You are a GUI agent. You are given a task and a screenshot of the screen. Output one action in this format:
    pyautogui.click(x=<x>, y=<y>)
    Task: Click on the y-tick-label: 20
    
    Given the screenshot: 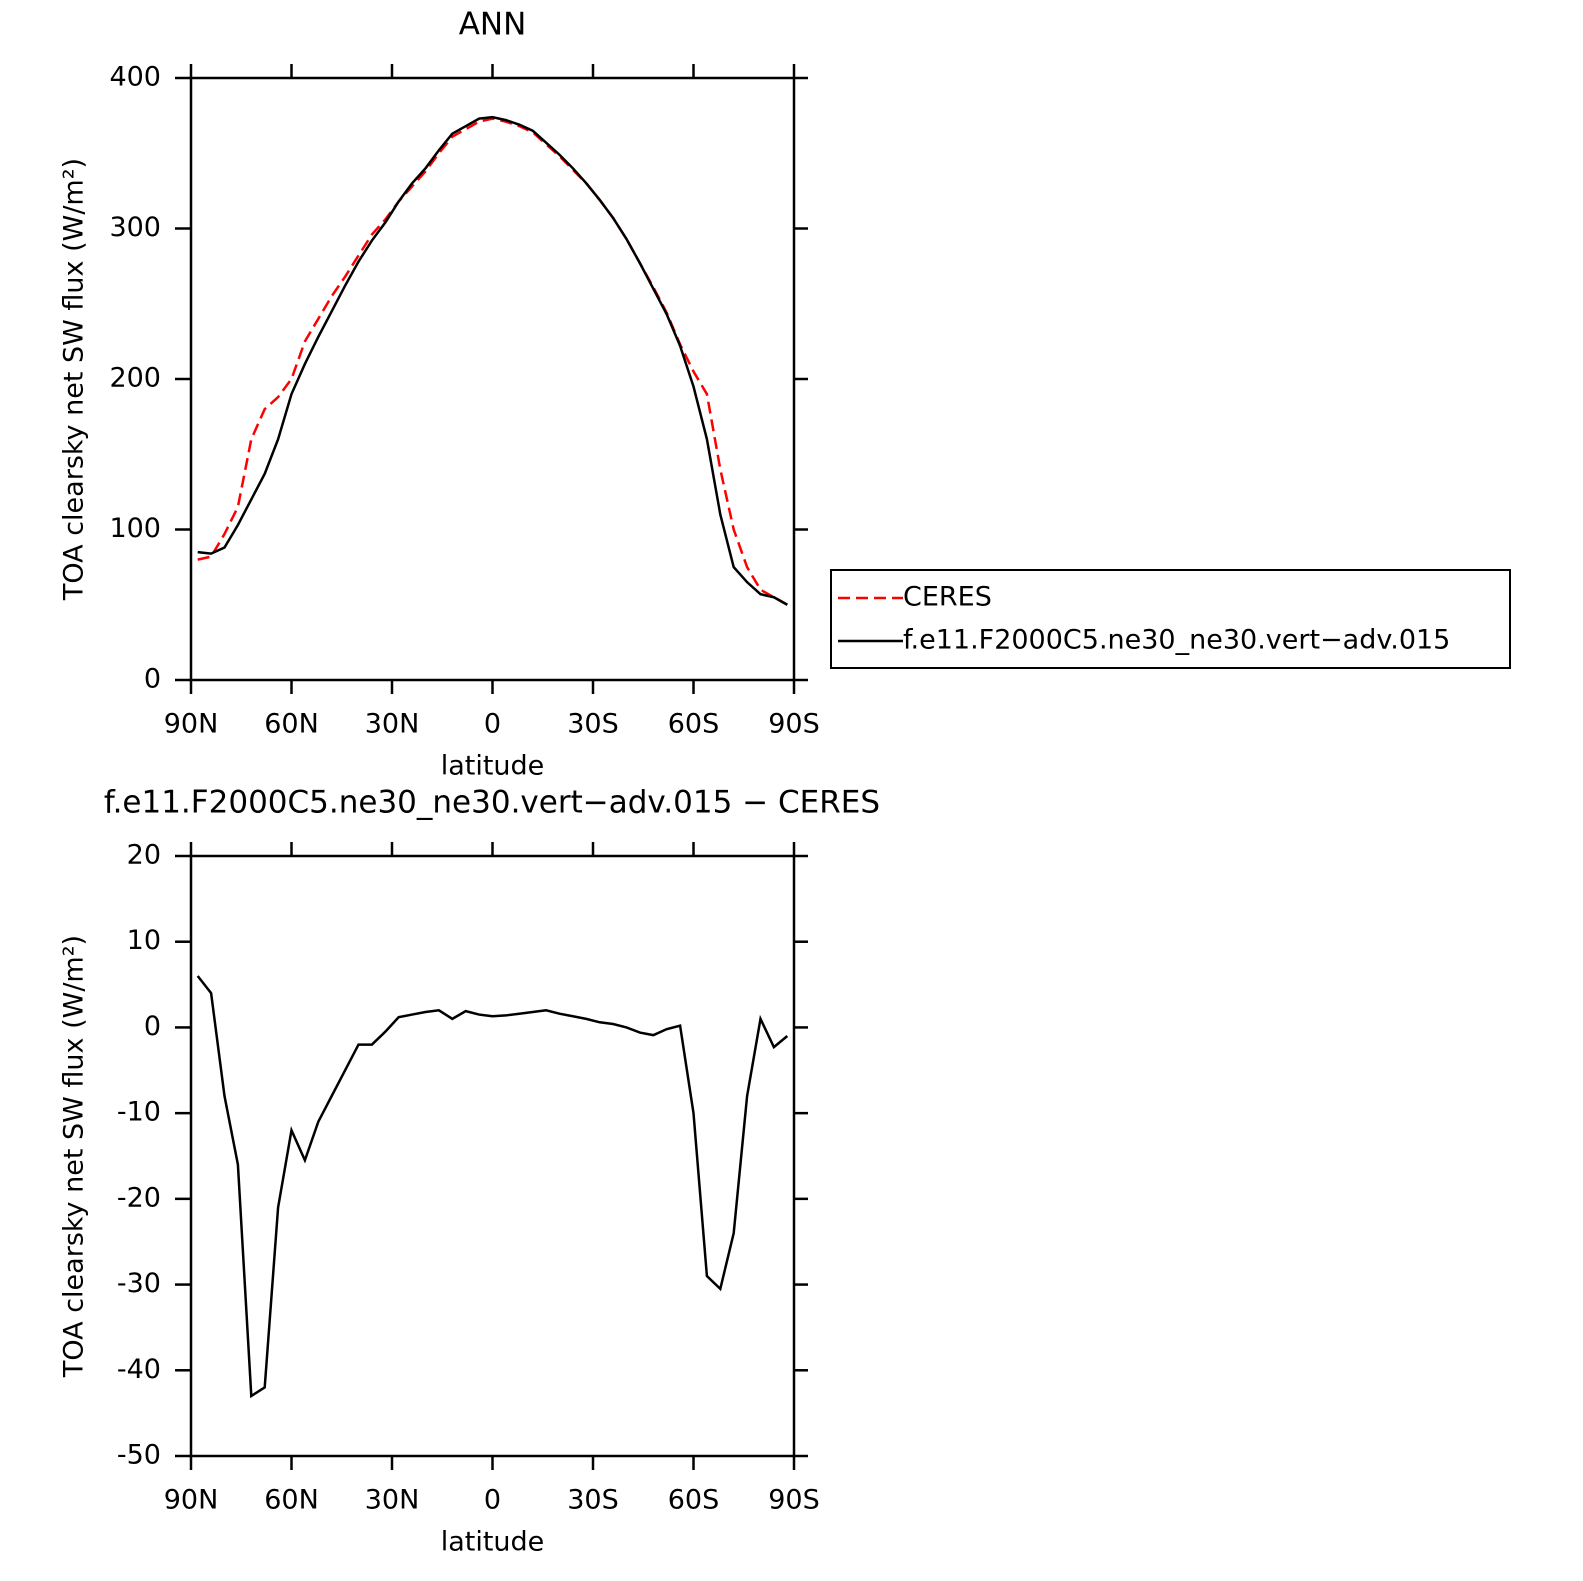 What is the action you would take?
    pyautogui.click(x=144, y=855)
    